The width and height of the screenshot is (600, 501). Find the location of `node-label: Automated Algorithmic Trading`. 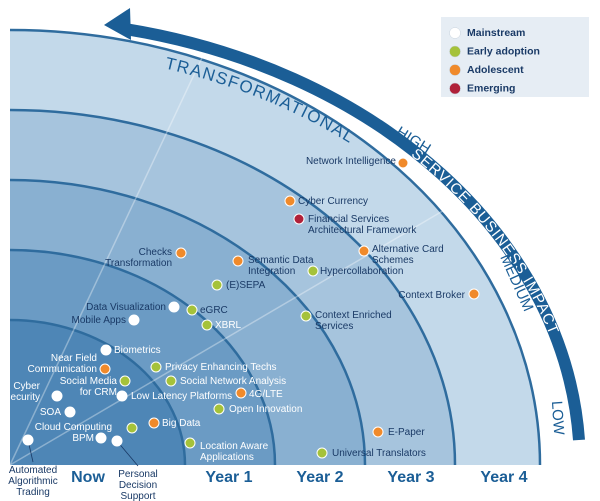

node-label: Automated Algorithmic Trading is located at coordinates (32, 481).